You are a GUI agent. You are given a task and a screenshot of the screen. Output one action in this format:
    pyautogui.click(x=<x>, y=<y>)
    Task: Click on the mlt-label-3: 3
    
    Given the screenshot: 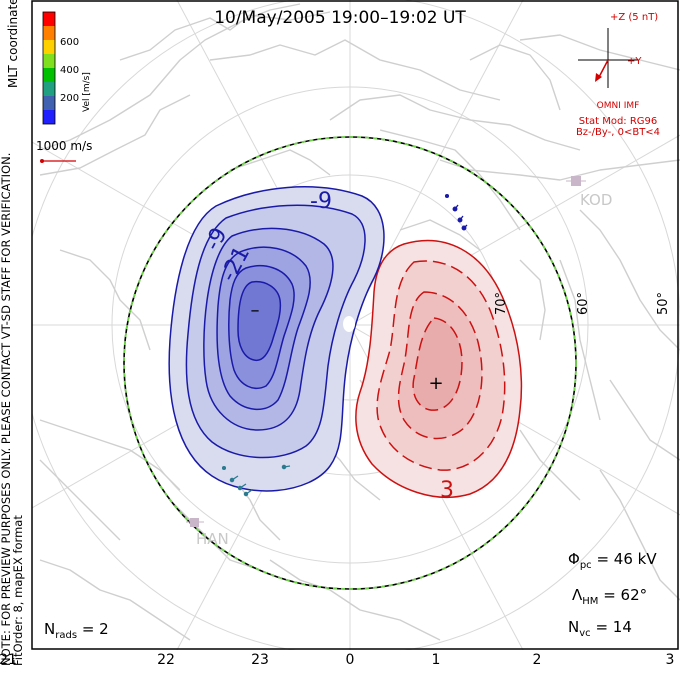 What is the action you would take?
    pyautogui.click(x=670, y=660)
    